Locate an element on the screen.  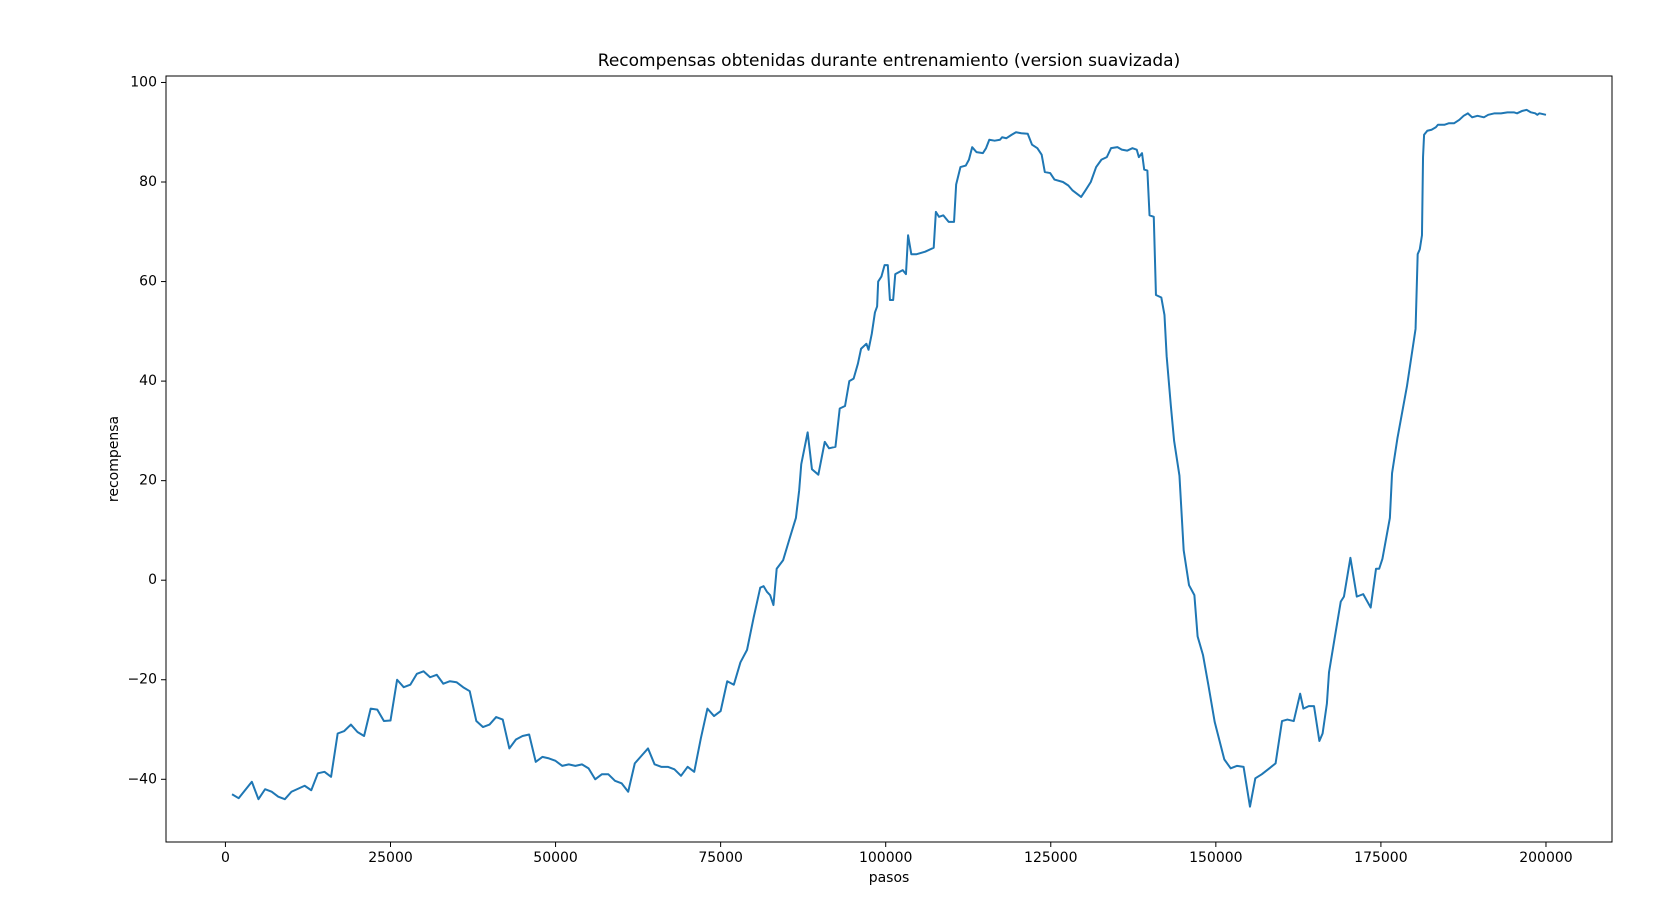
y-axis-label: recompensa is located at coordinates (114, 459).